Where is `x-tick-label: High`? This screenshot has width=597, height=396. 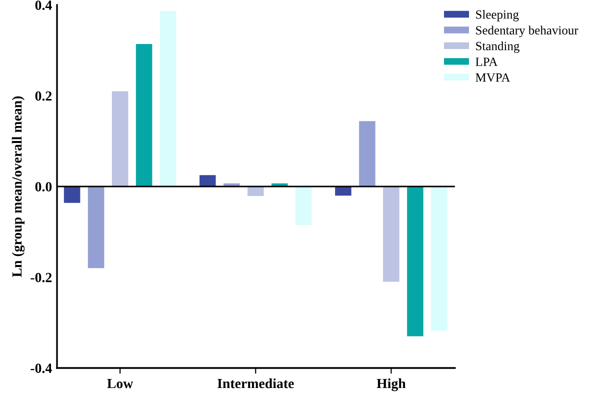 x-tick-label: High is located at coordinates (391, 385).